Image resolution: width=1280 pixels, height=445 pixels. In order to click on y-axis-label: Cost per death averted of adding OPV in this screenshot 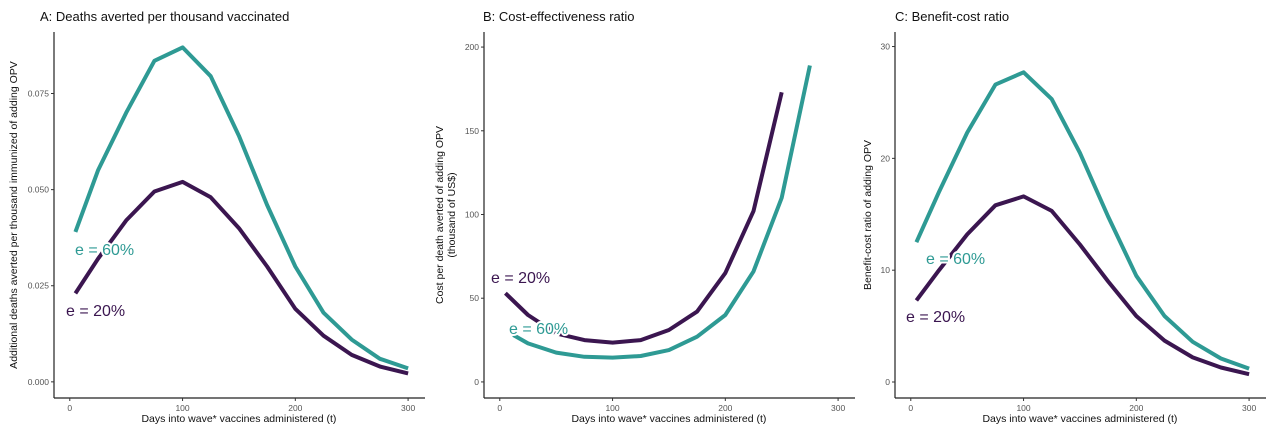, I will do `click(440, 215)`.